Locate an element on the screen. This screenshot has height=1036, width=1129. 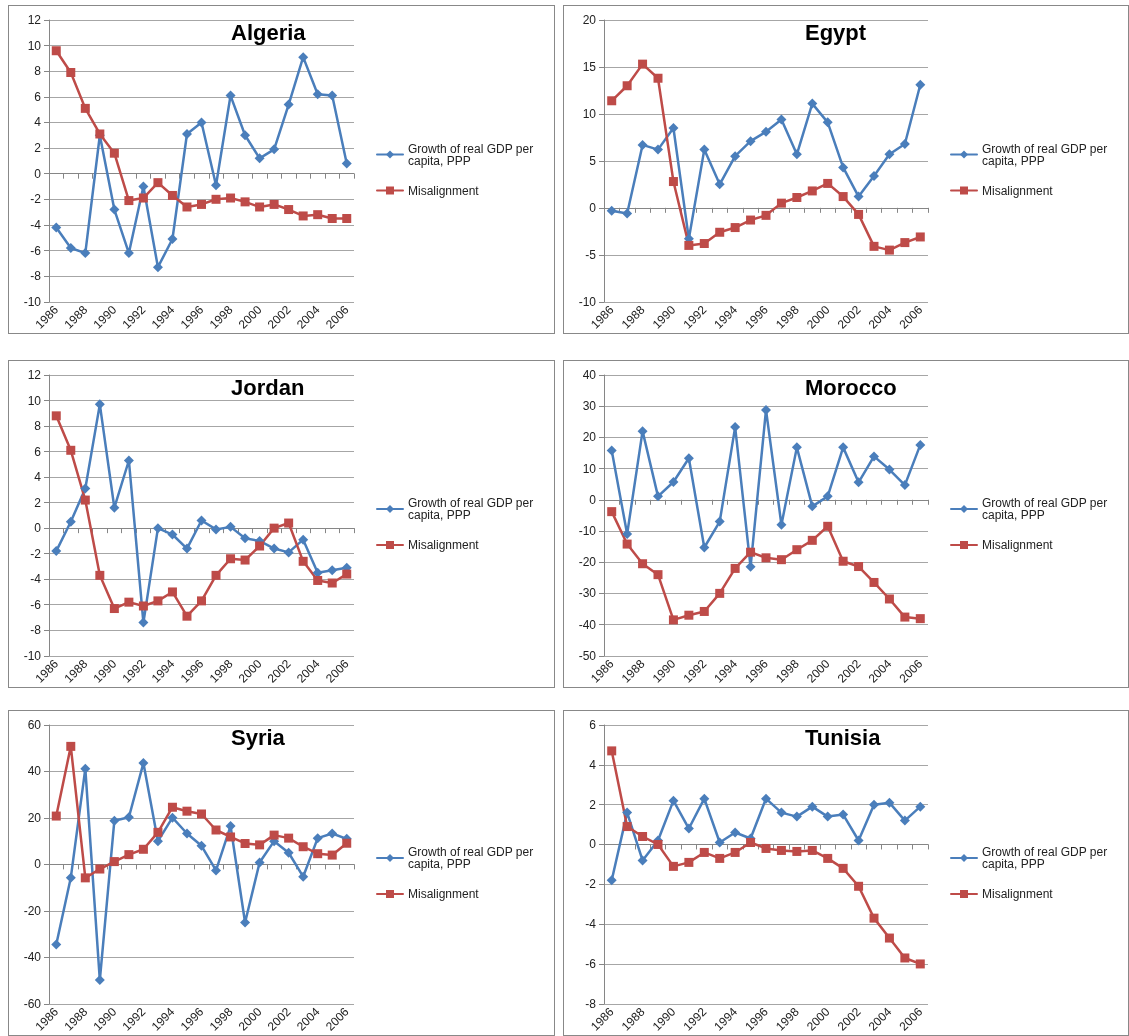
y-tick-label: 0 is located at coordinates (593, 207).